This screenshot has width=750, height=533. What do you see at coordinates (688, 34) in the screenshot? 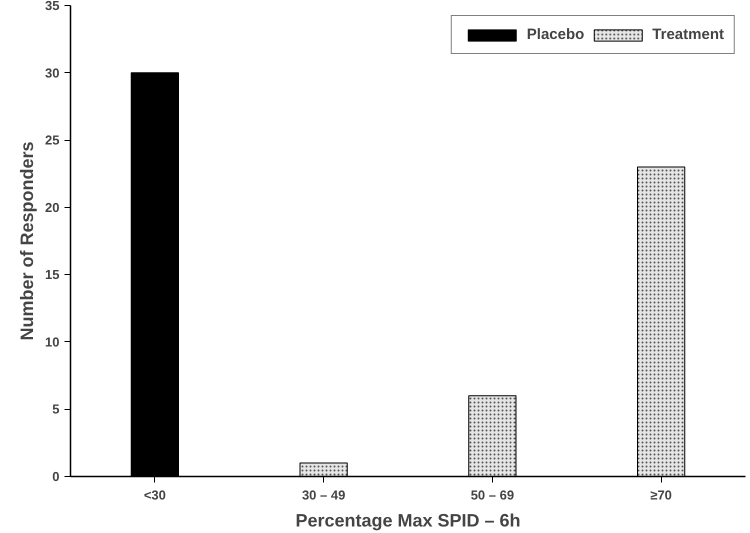
I see `legend-label: Treatment` at bounding box center [688, 34].